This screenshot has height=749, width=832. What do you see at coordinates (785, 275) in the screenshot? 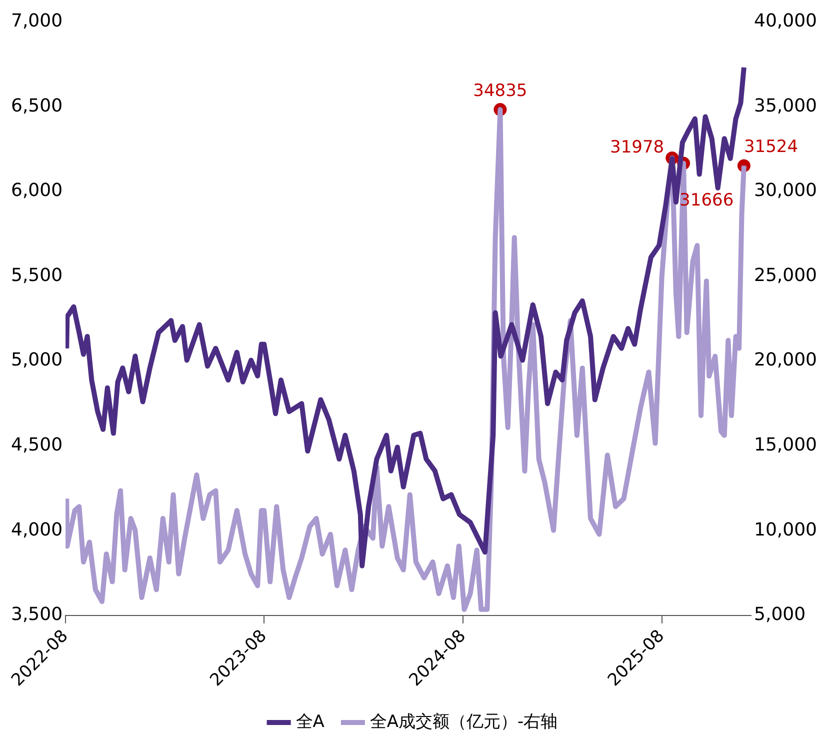
I see `y2-tick-label: 25,000` at bounding box center [785, 275].